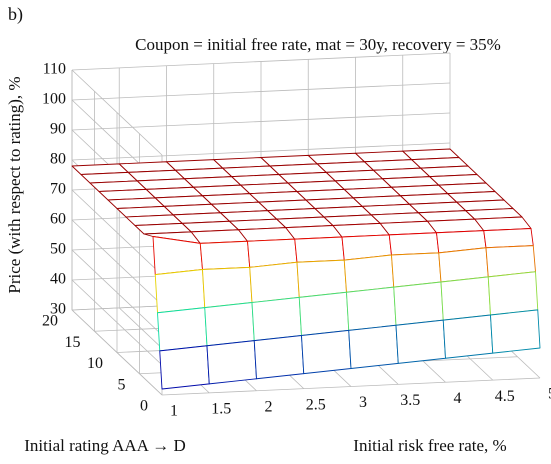 This screenshot has height=464, width=551. I want to click on x-tick-label: 4.5, so click(505, 396).